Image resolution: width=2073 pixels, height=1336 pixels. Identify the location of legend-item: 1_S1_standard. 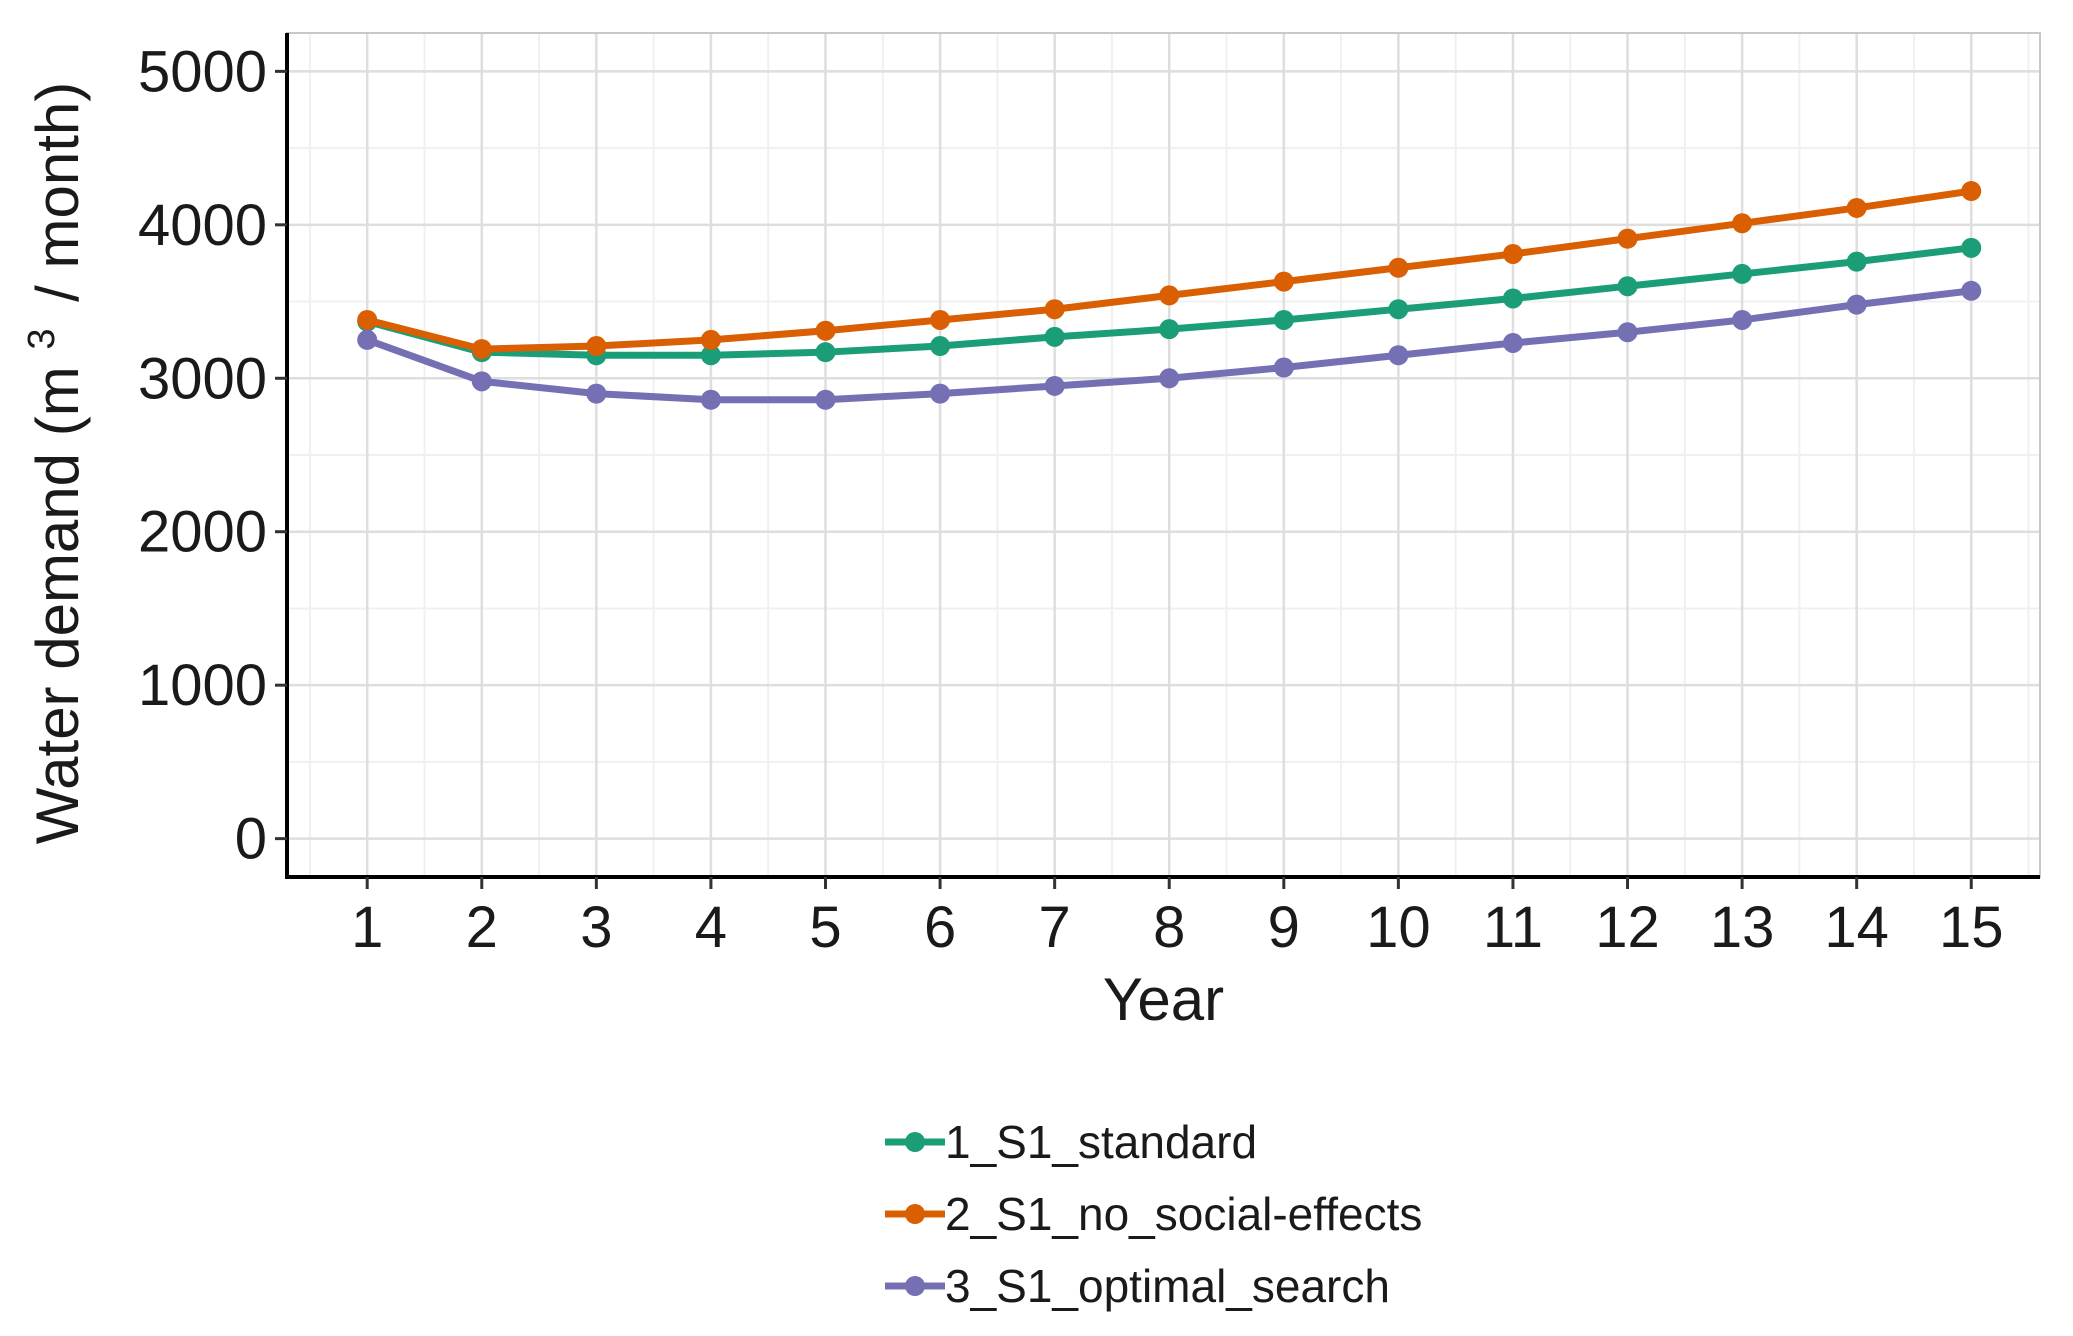
(1071, 1142).